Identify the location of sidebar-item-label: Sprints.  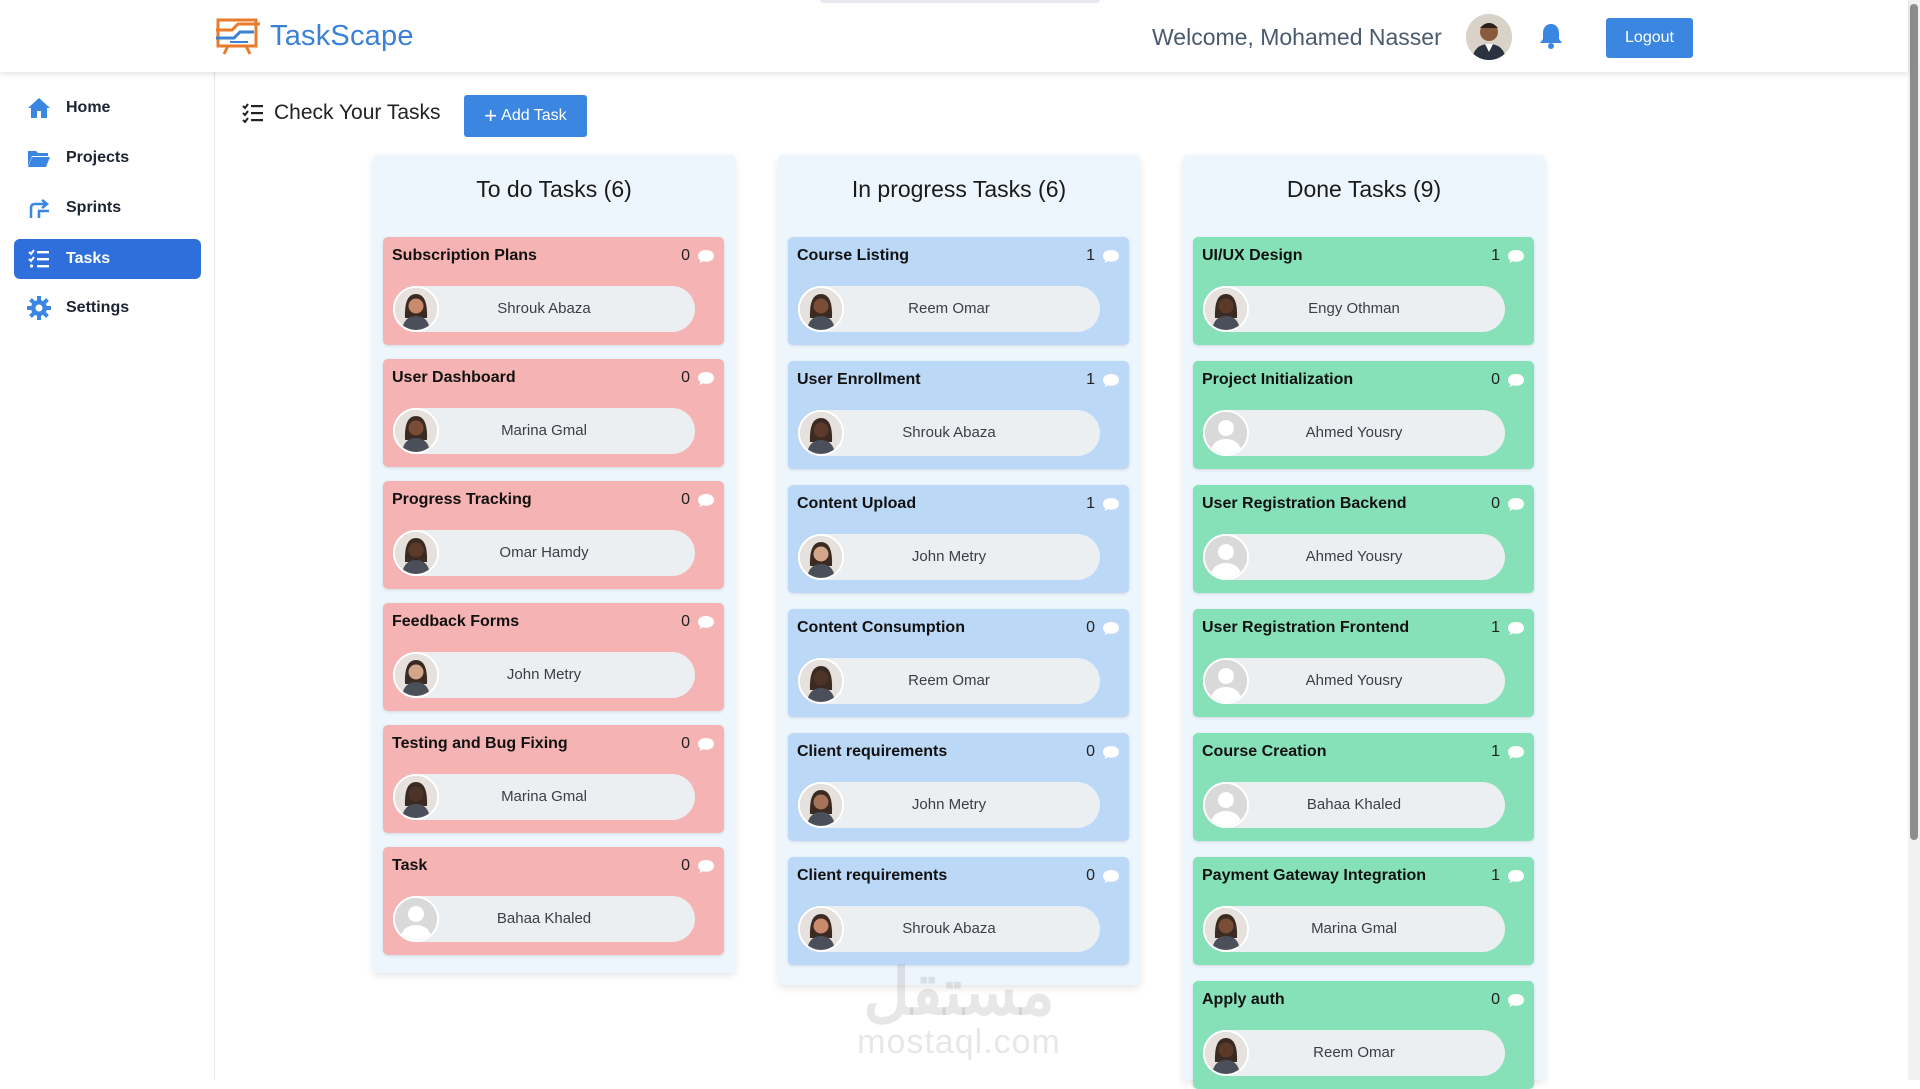
(94, 207).